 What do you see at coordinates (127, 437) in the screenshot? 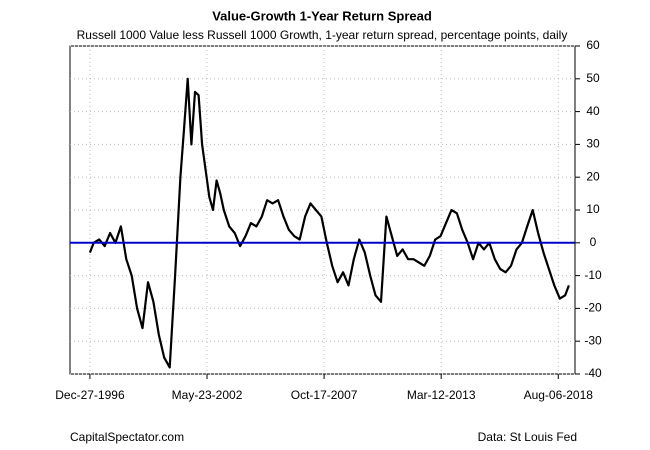
I see `source-left: CapitalSpectator.com` at bounding box center [127, 437].